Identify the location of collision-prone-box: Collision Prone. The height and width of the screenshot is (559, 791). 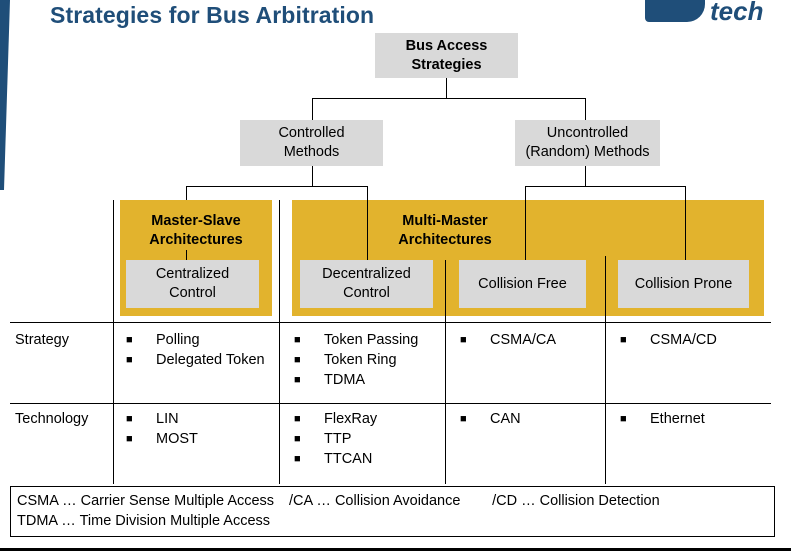
(683, 284).